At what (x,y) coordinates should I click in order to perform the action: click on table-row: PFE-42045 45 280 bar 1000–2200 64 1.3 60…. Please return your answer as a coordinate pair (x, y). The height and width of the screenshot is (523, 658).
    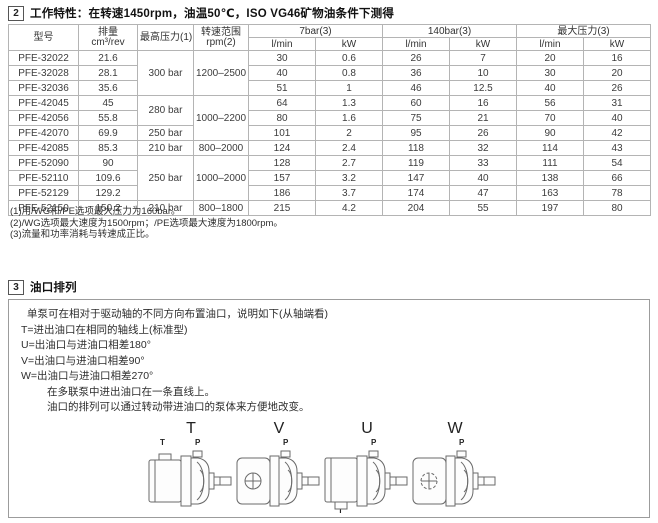
    Looking at the image, I should click on (330, 118).